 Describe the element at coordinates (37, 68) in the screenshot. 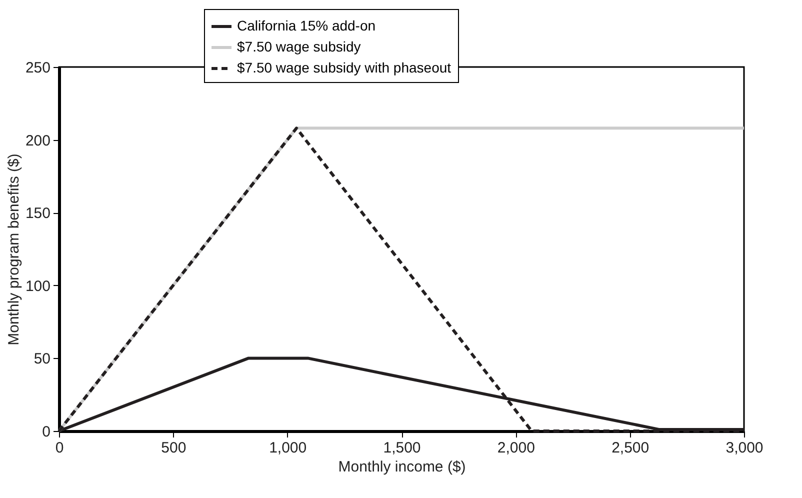

I see `y-tick-label: 250` at that location.